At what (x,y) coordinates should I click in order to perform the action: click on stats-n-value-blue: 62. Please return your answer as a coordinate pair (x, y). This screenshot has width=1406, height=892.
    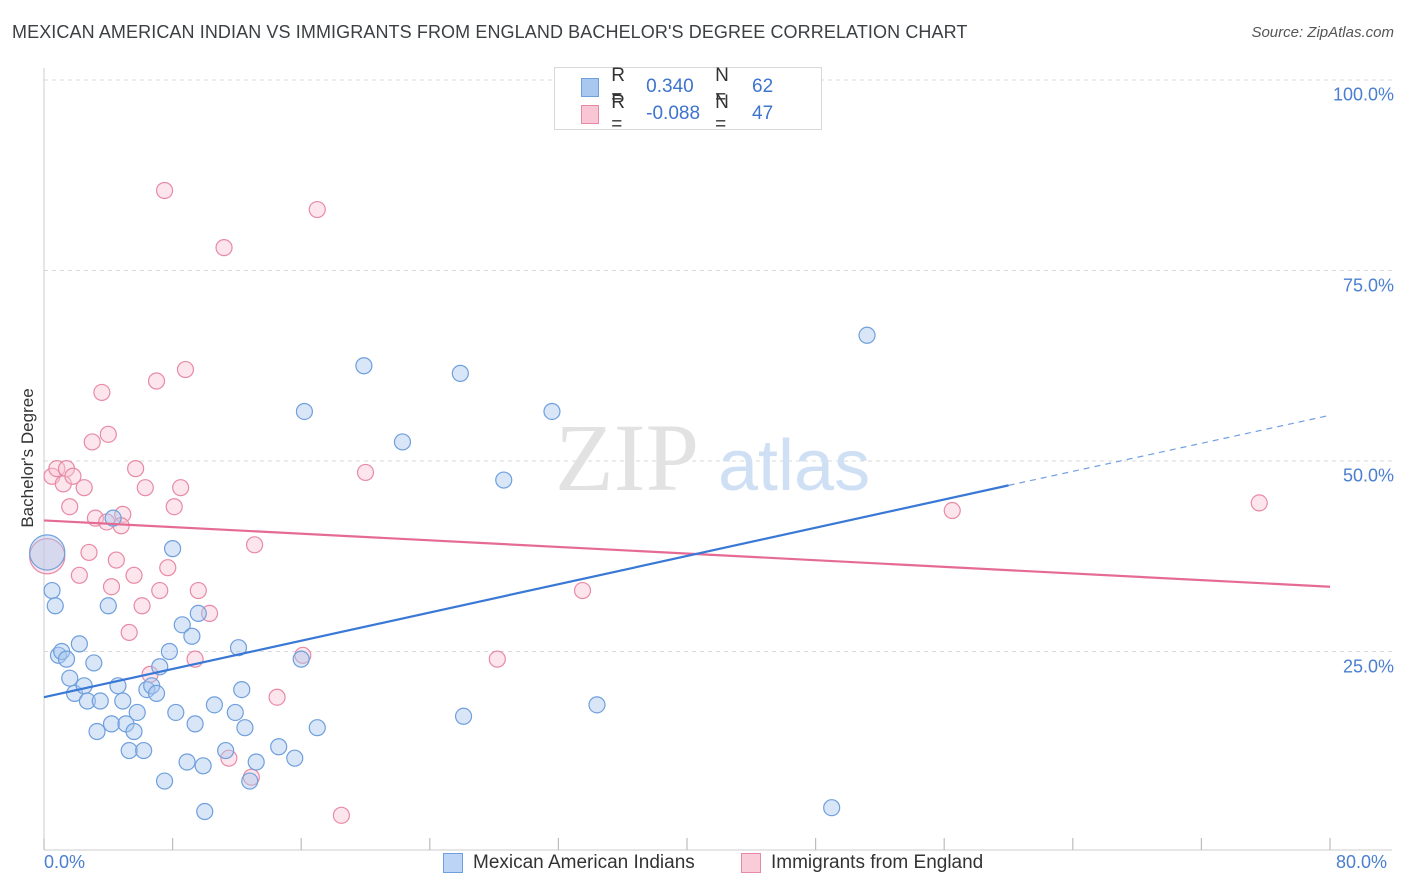
    Looking at the image, I should click on (763, 86).